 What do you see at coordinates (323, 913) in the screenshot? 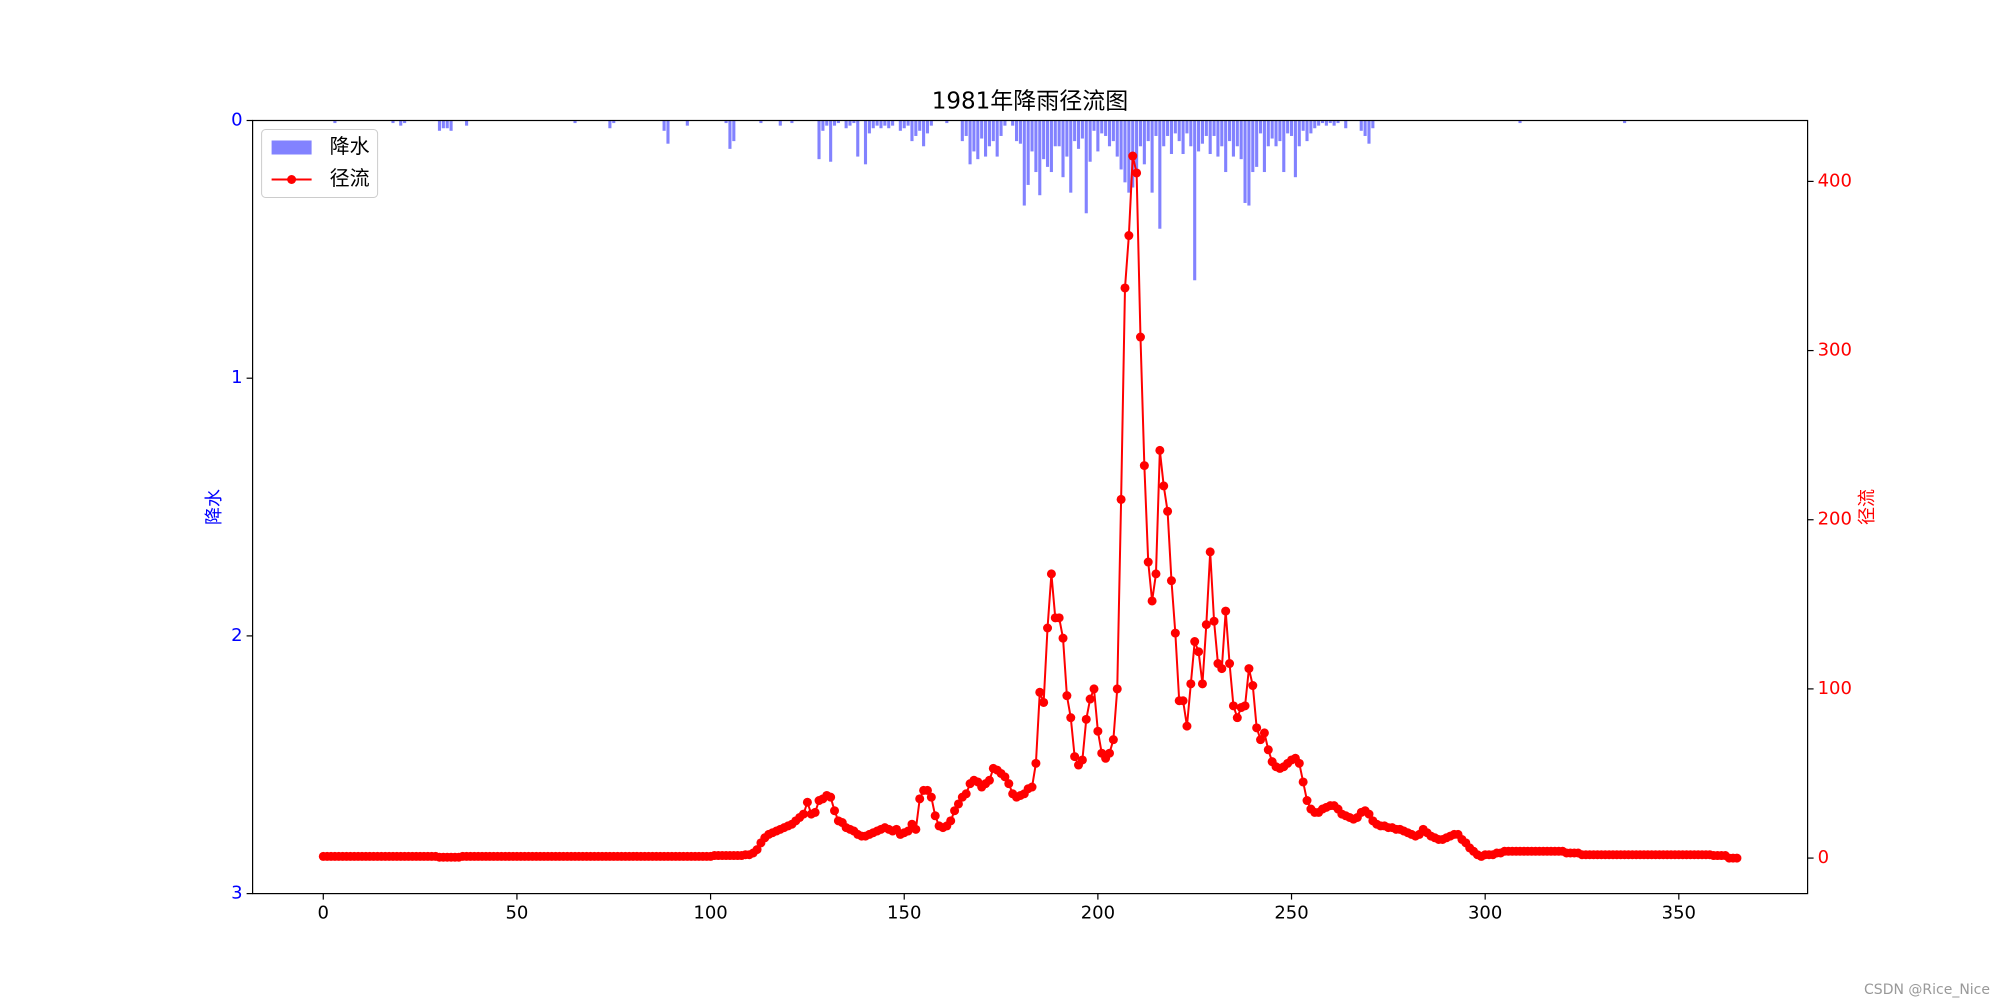
I see `x-tick-label: 0` at bounding box center [323, 913].